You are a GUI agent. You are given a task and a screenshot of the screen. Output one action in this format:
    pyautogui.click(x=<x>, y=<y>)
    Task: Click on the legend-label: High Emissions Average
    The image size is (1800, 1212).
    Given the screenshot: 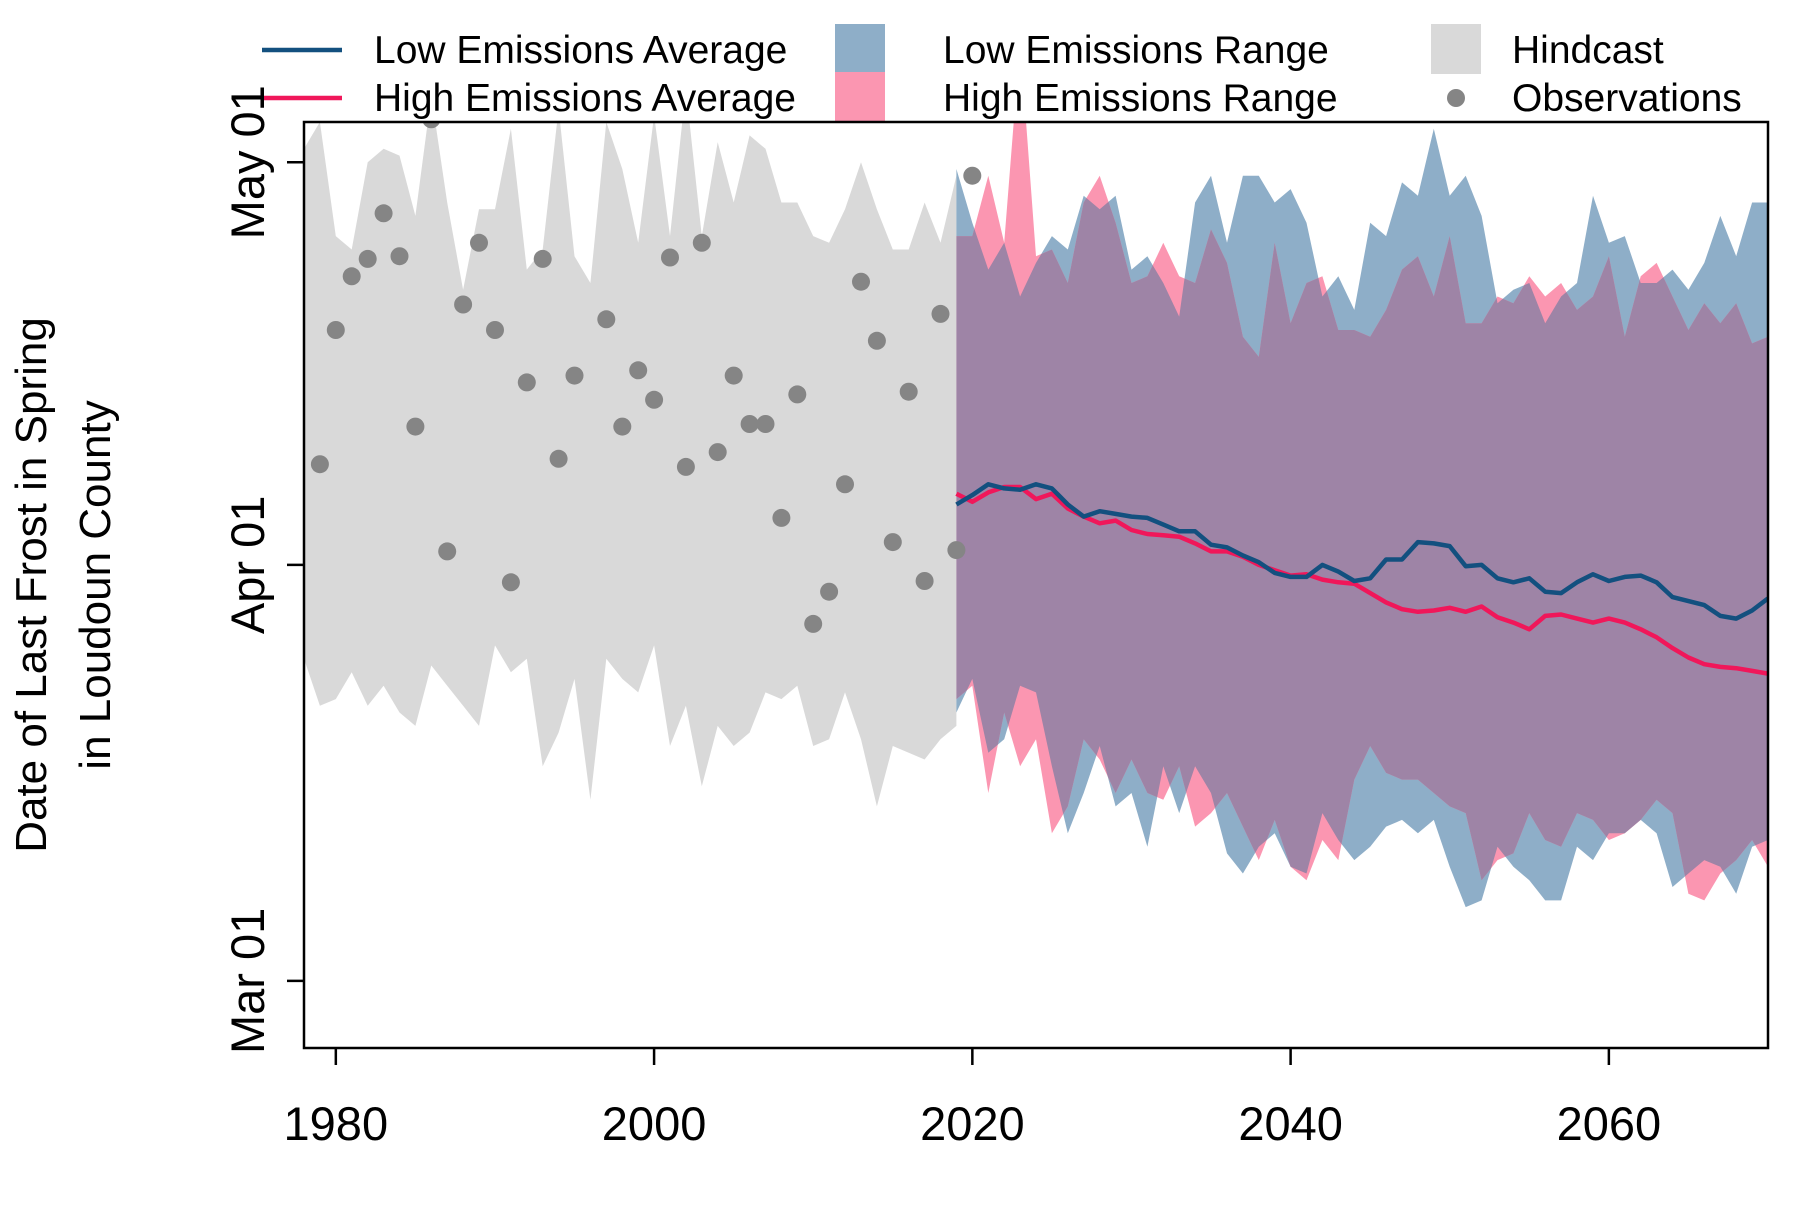 What is the action you would take?
    pyautogui.click(x=585, y=98)
    